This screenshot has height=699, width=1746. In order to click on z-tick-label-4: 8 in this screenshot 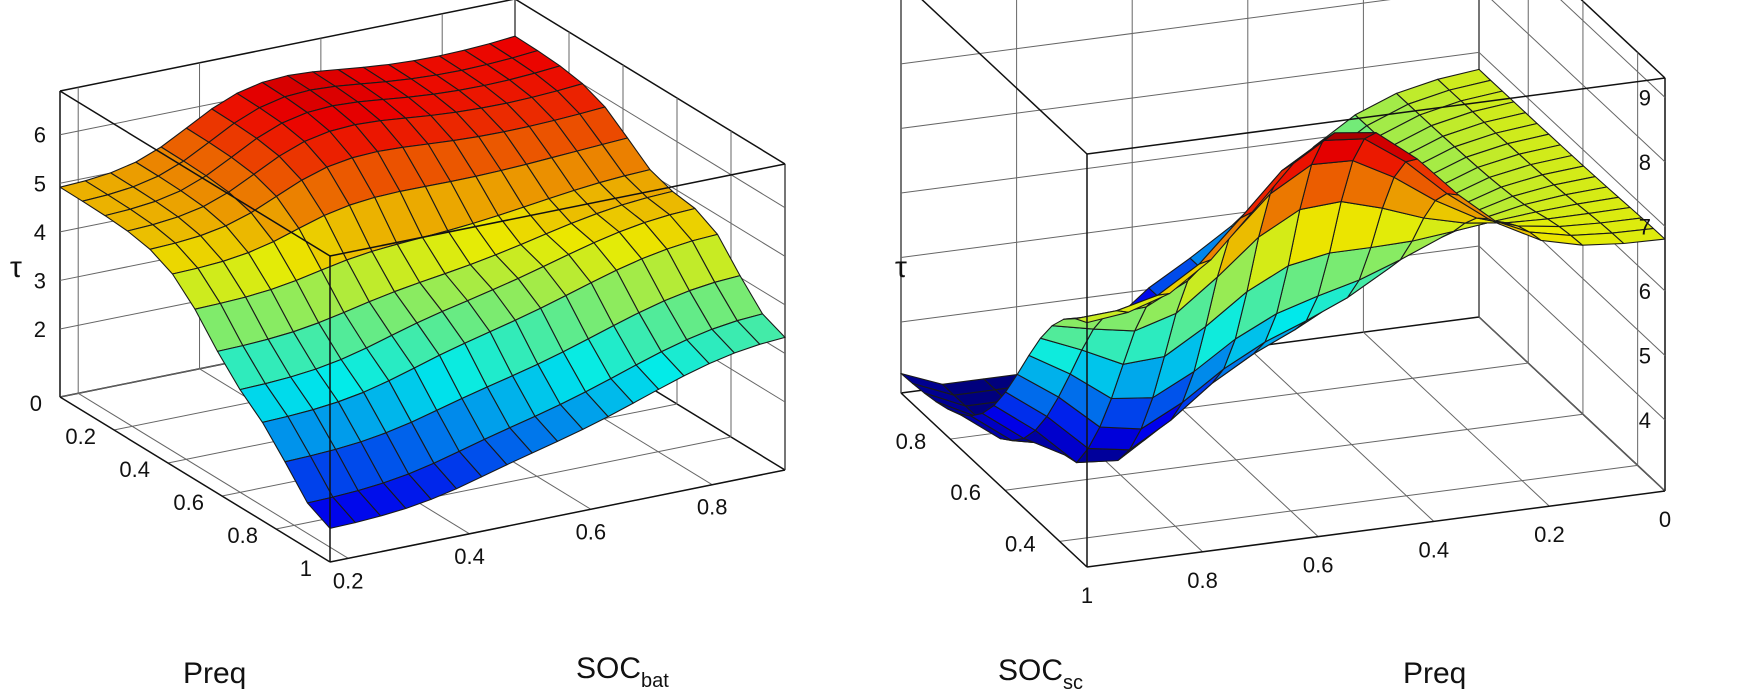, I will do `click(1645, 162)`.